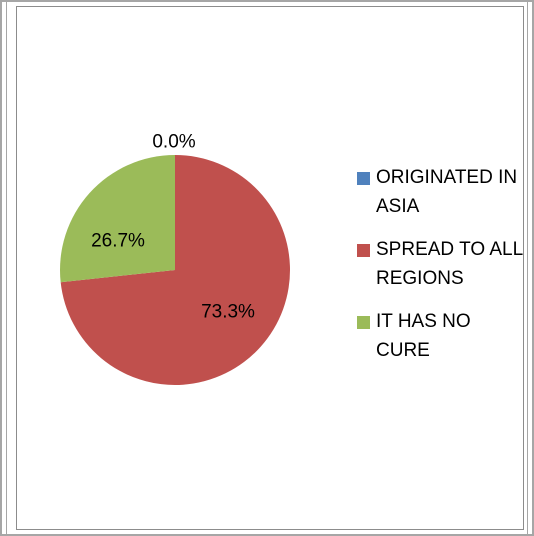 The height and width of the screenshot is (536, 534). Describe the element at coordinates (527, 268) in the screenshot. I see `sheet-gridline-right` at that location.